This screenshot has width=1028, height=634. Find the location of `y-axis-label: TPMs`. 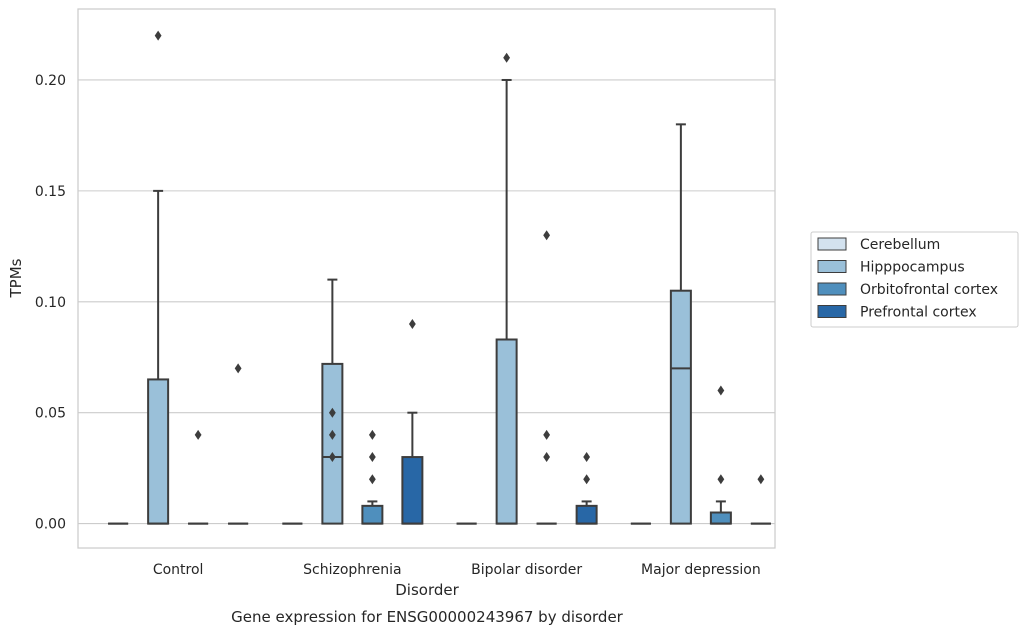

y-axis-label: TPMs is located at coordinates (16, 278).